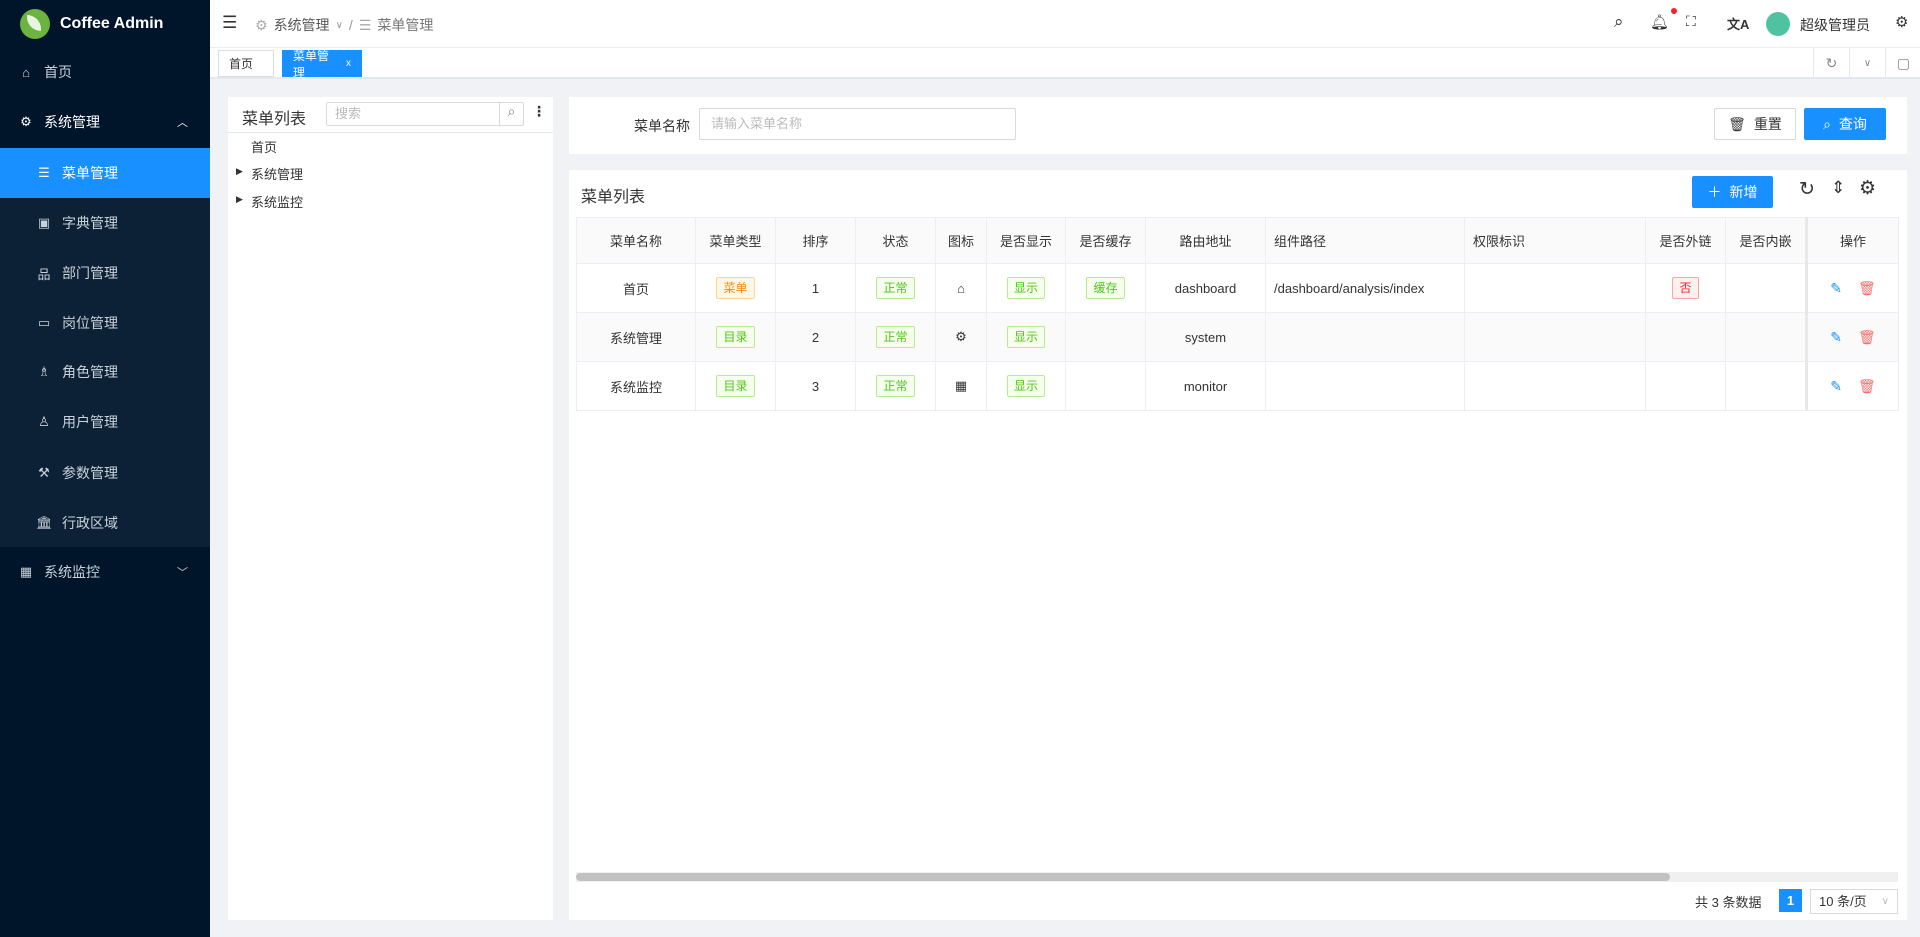  What do you see at coordinates (1025, 386) in the screenshot?
I see `visible-tag: 显示` at bounding box center [1025, 386].